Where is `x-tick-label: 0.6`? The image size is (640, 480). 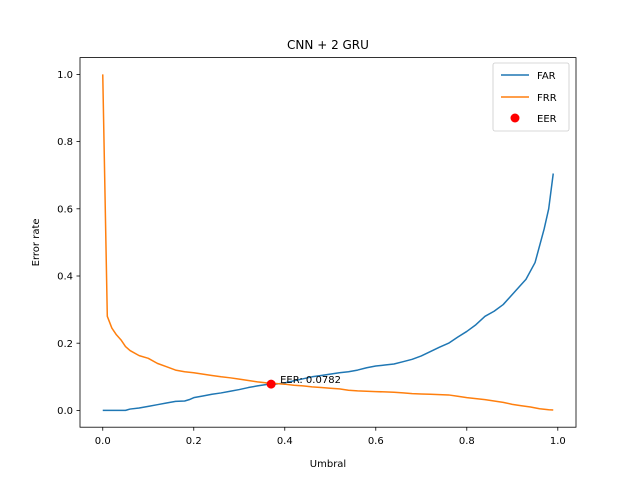
x-tick-label: 0.6 is located at coordinates (376, 441).